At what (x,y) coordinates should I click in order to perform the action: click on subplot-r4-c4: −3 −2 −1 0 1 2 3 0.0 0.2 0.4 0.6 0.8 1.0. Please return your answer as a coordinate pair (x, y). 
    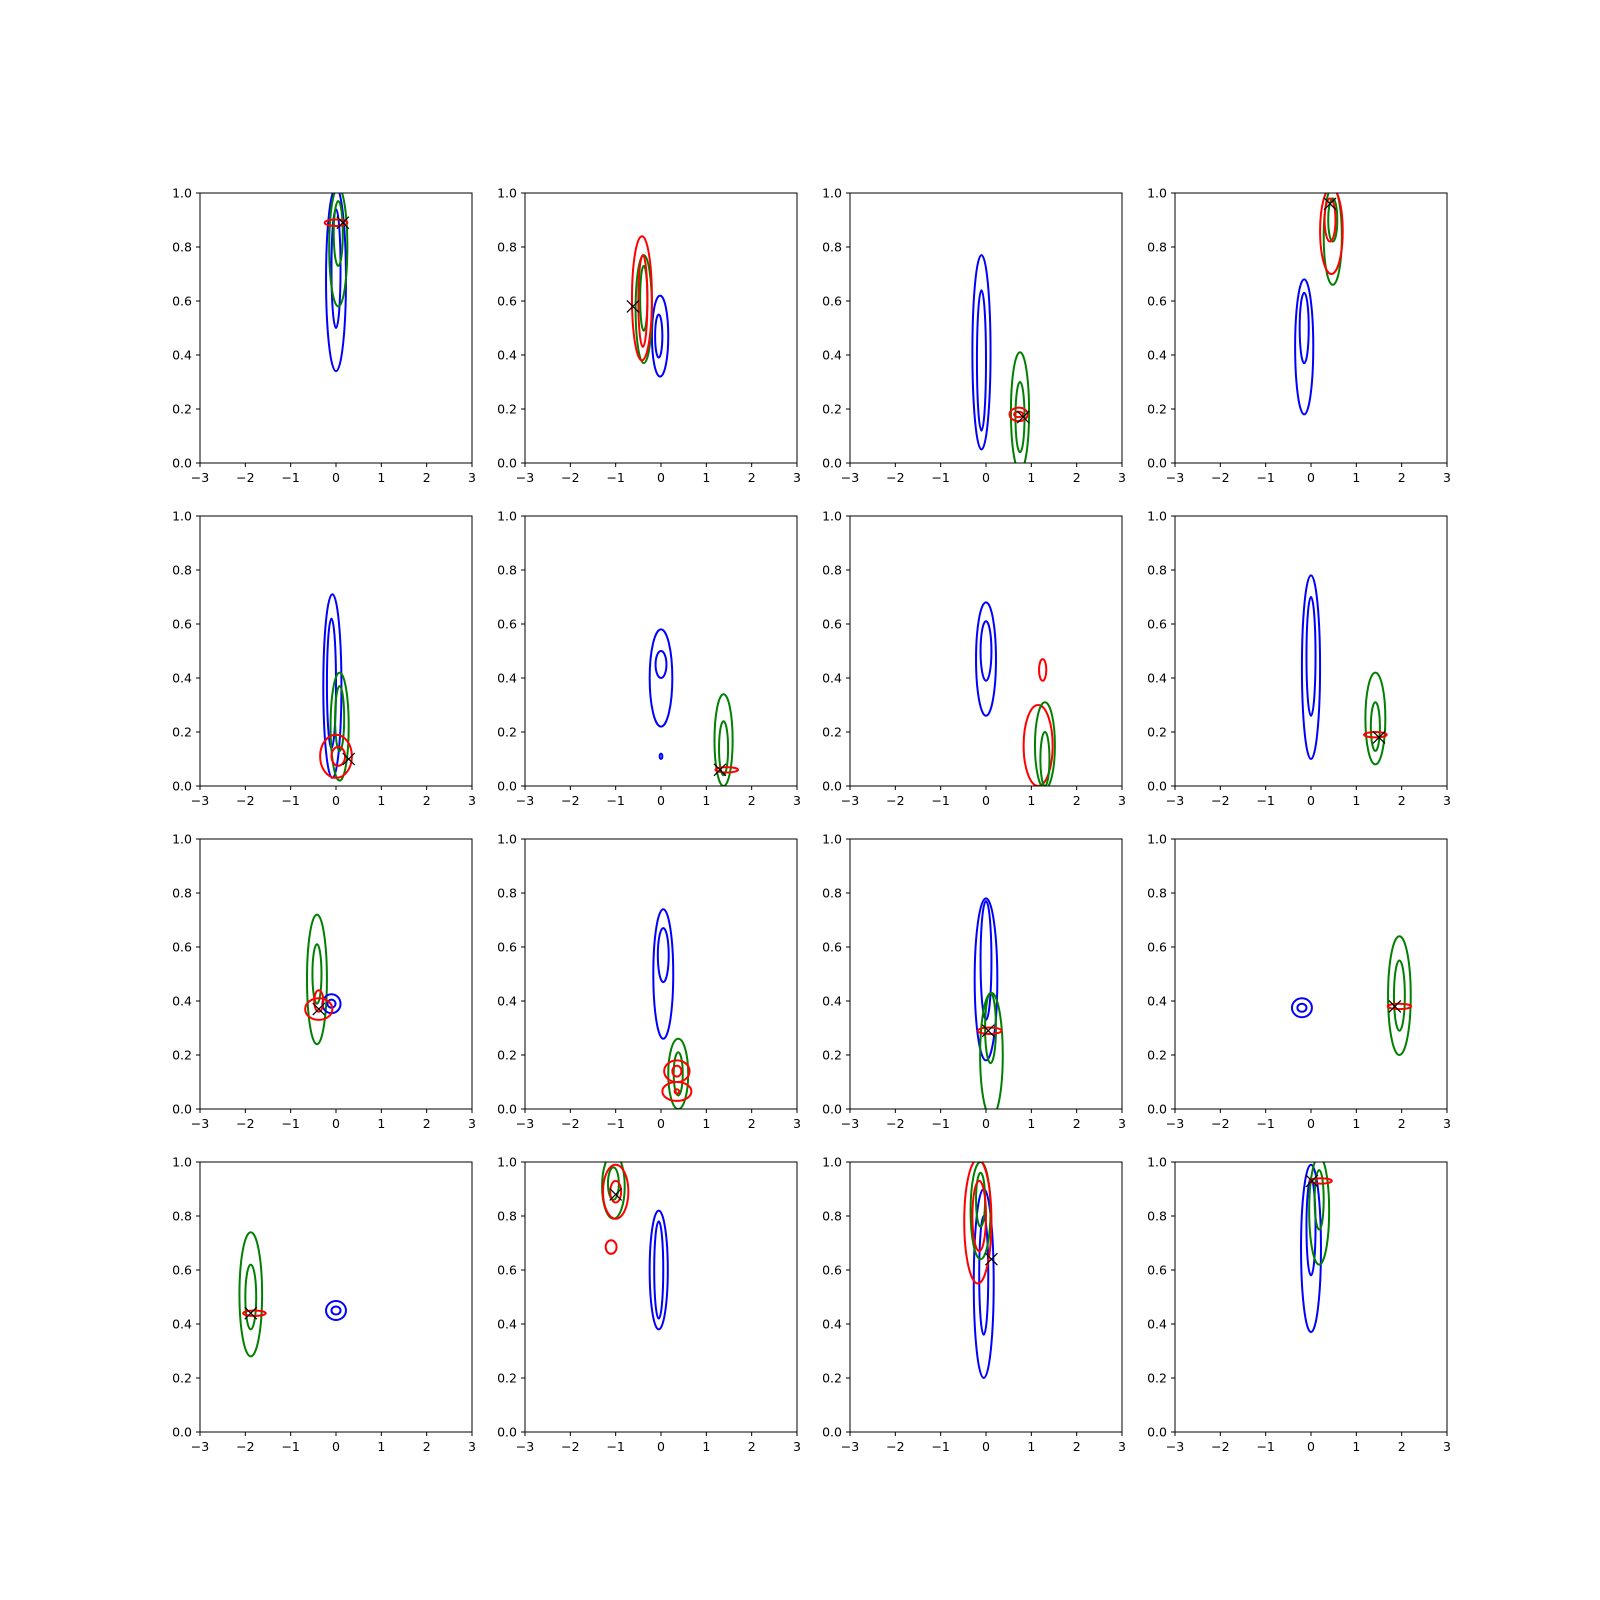
    Looking at the image, I should click on (1299, 1305).